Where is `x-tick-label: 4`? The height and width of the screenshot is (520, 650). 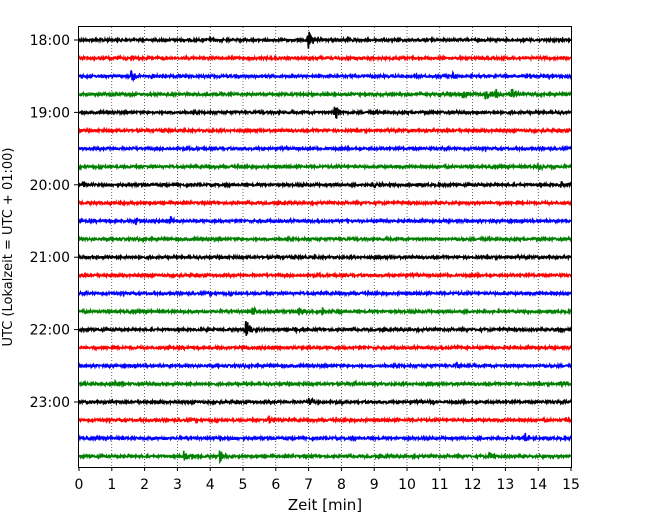
x-tick-label: 4 is located at coordinates (210, 485).